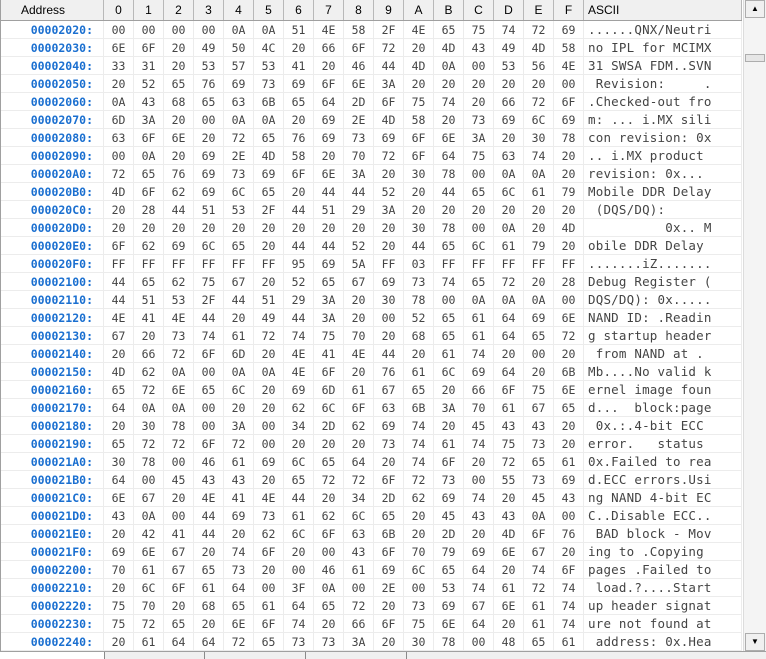 The height and width of the screenshot is (659, 766). I want to click on hex-byte-cell: 45, so click(179, 479).